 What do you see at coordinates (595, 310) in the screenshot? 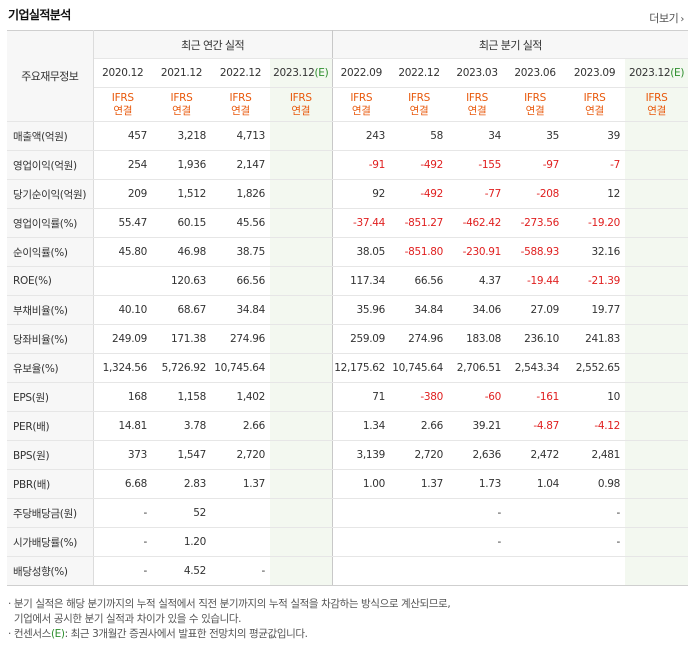
I see `table-cell: 19.77` at bounding box center [595, 310].